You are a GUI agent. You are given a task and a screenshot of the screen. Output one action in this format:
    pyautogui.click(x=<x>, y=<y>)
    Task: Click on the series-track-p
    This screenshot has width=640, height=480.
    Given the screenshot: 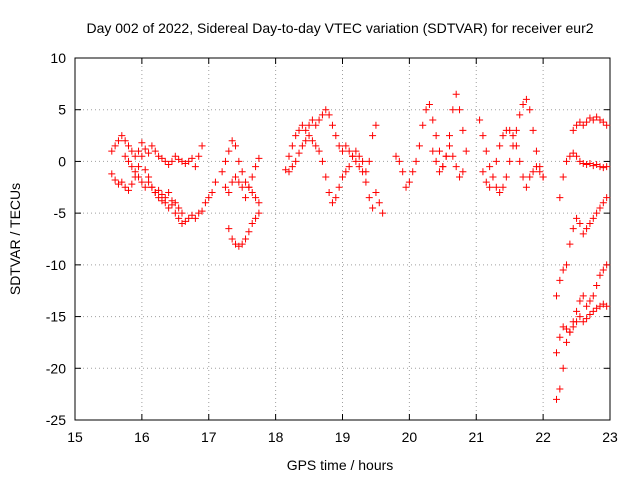 What is the action you would take?
    pyautogui.click(x=582, y=332)
    